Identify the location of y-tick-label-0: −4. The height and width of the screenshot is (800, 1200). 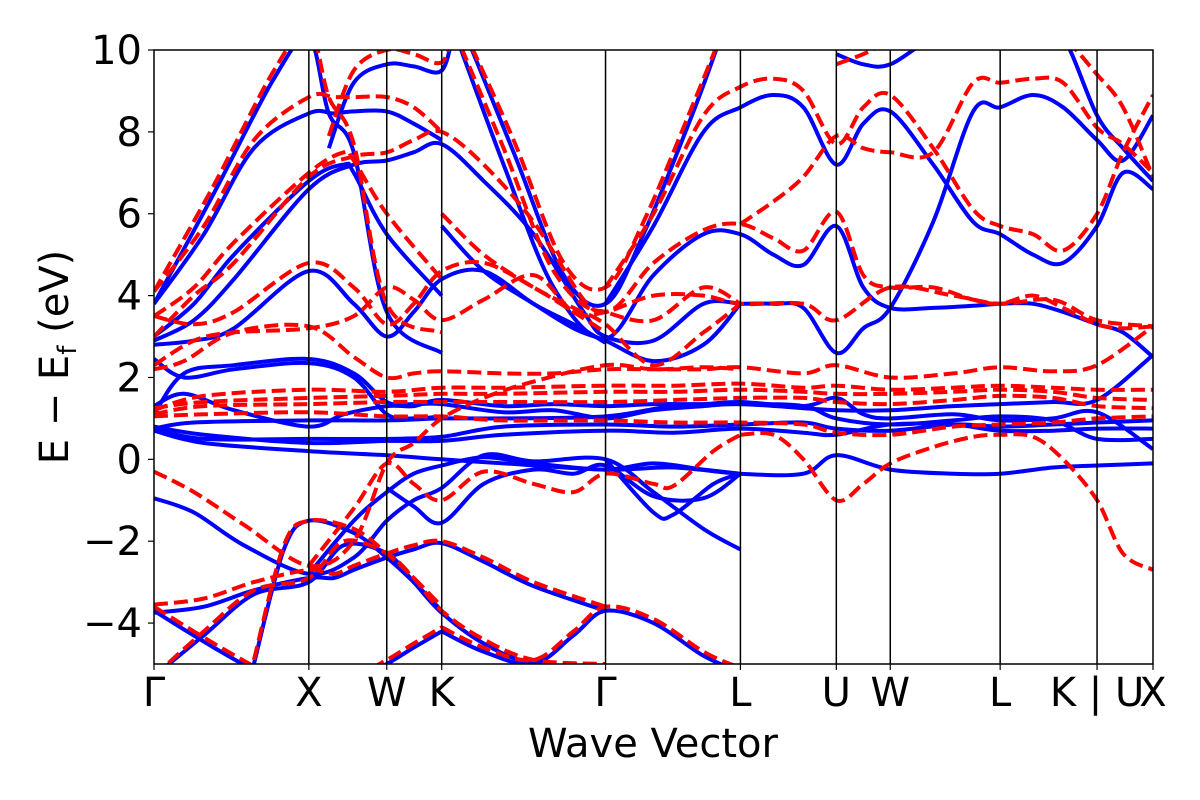
(112, 624).